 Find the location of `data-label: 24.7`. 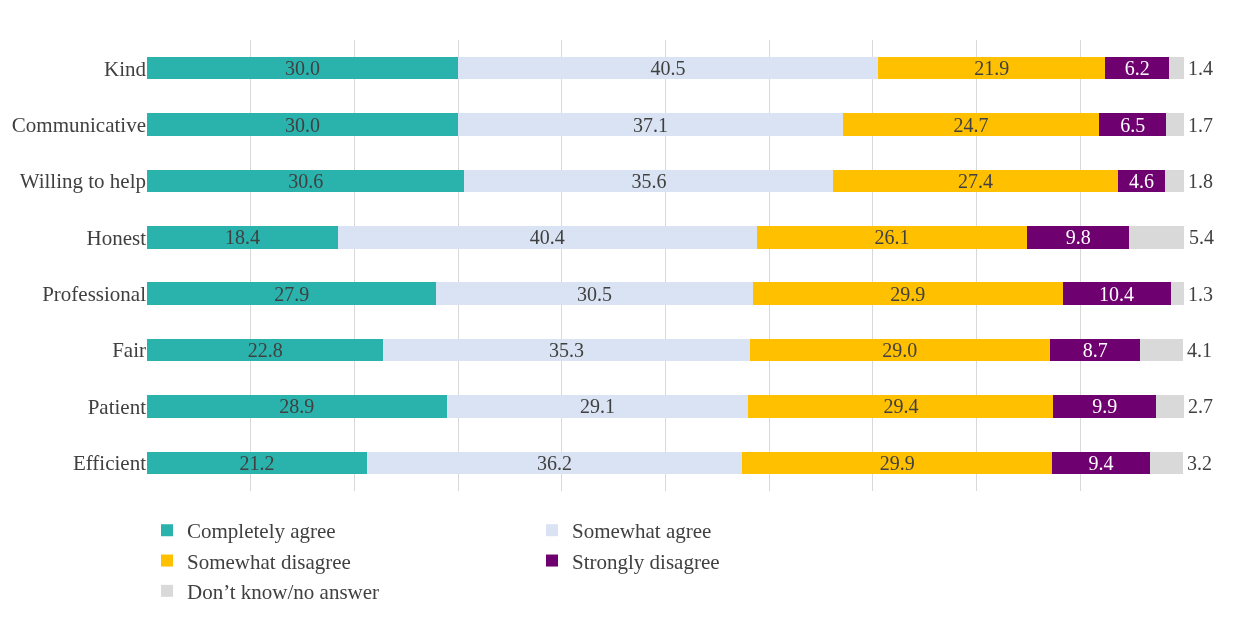

data-label: 24.7 is located at coordinates (971, 124).